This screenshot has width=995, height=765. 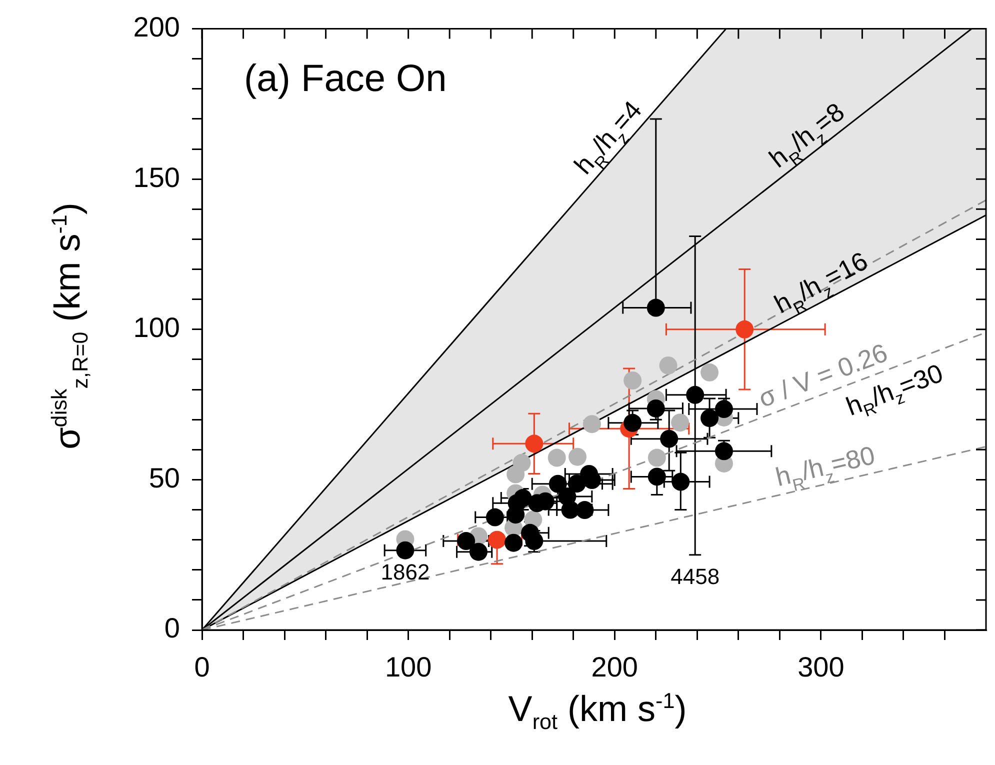 I want to click on x-axis-title: V$_{rot}$ (km s$^{-1}$), so click(x=597, y=712).